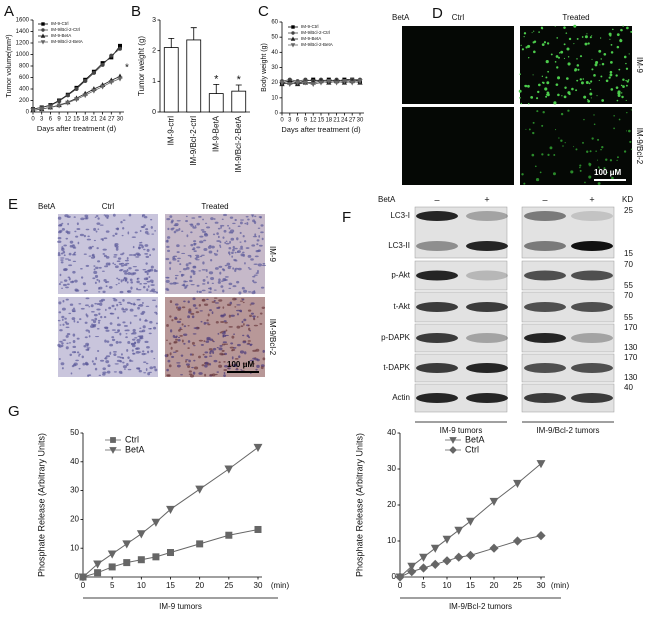 The width and height of the screenshot is (650, 622). Describe the element at coordinates (170, 585) in the screenshot. I see `x-tick-label: 15` at that location.